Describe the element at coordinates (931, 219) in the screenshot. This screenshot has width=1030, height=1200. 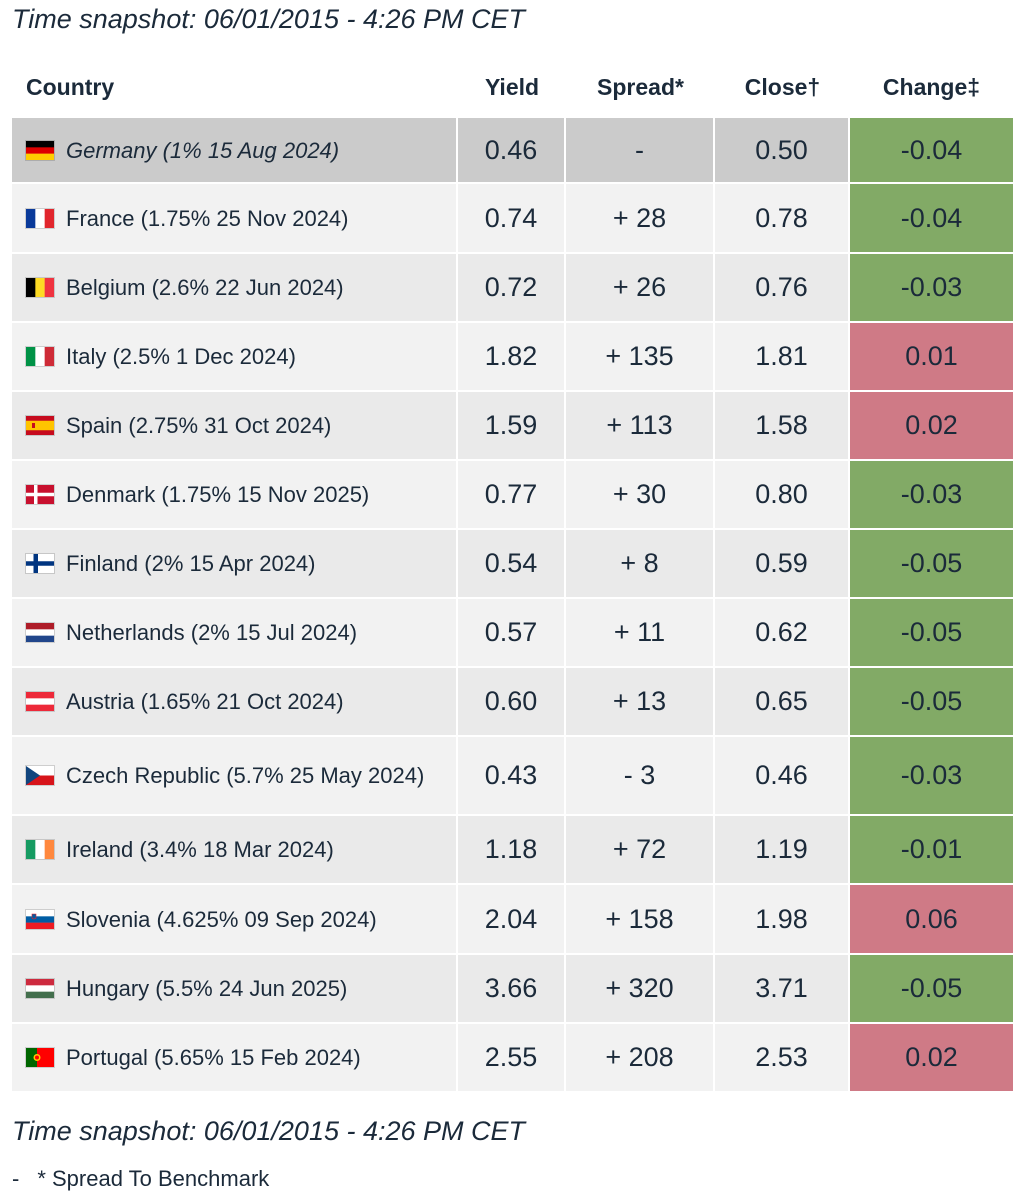
I see `change-cell: -0.04` at that location.